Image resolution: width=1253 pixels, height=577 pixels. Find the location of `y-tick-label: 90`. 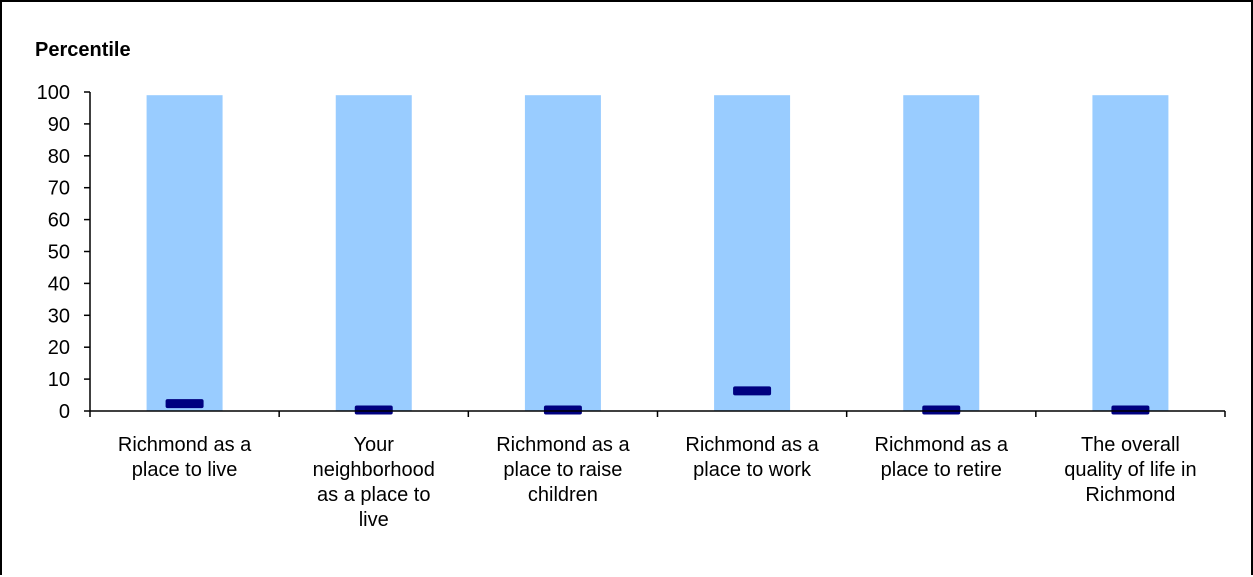

y-tick-label: 90 is located at coordinates (59, 125).